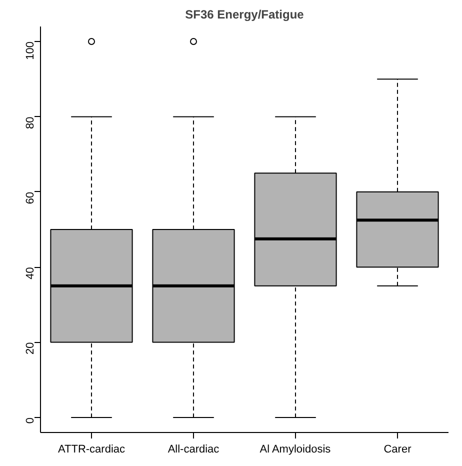  I want to click on y-tick-label: 100, so click(30, 51).